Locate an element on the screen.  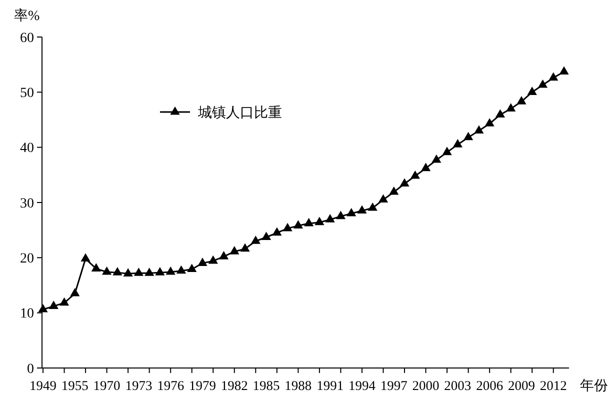
x-tick-label: 1979 is located at coordinates (202, 385).